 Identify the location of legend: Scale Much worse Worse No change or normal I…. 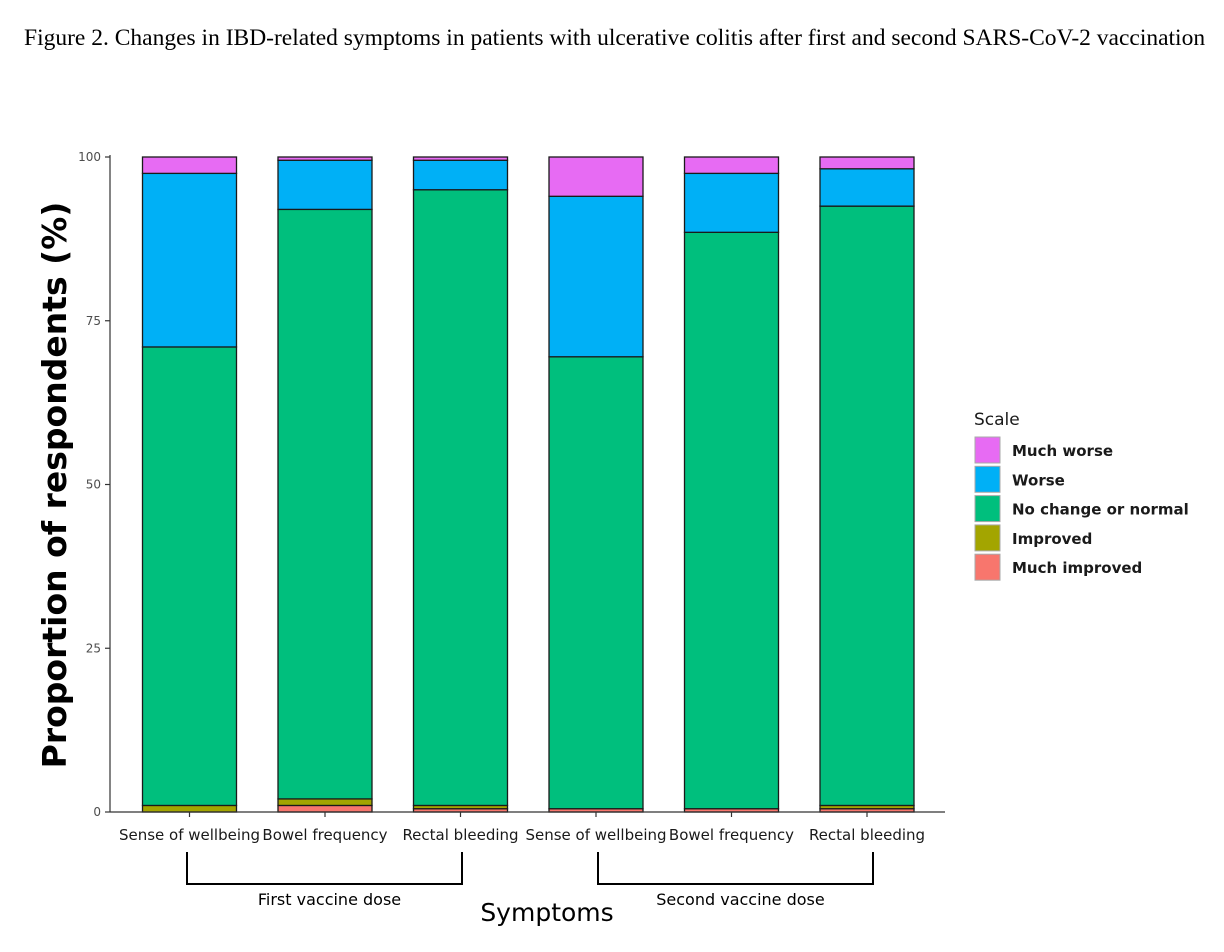
(1081, 495).